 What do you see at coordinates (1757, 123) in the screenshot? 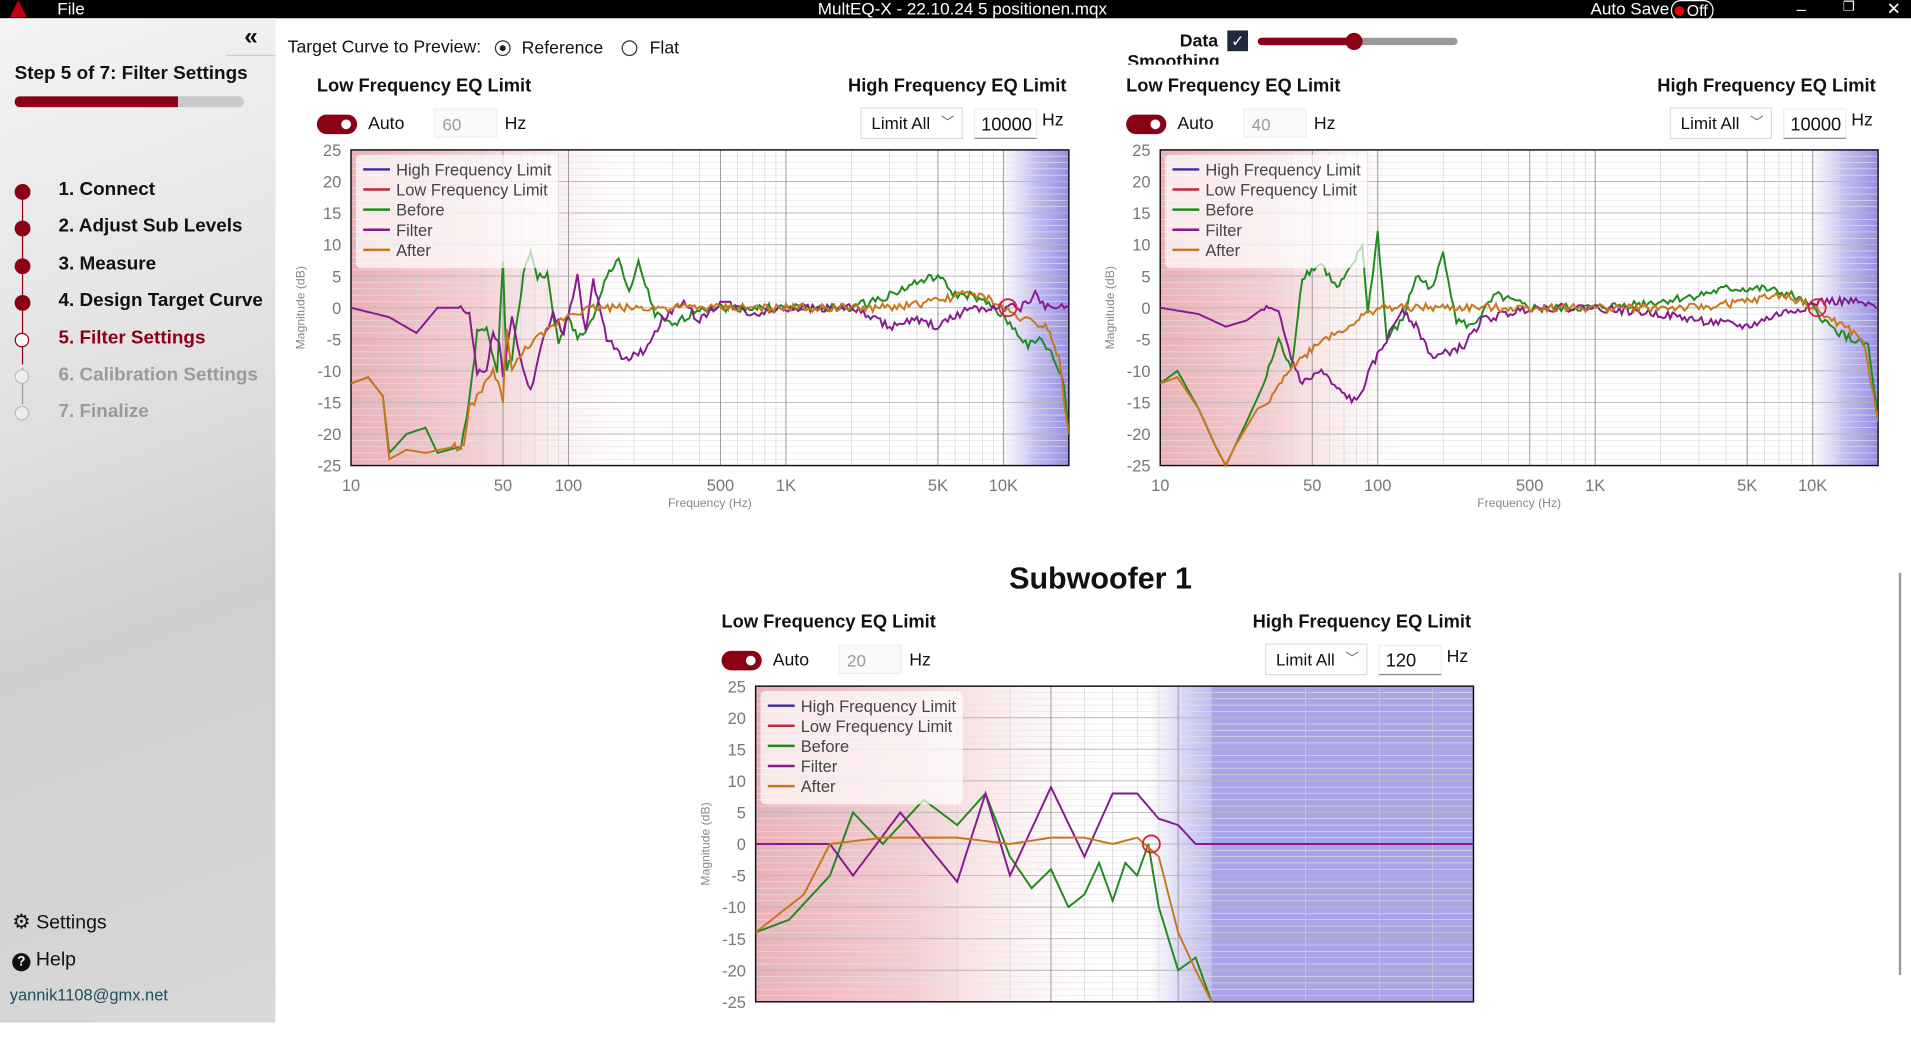
I see `chevron-down-icon: ﹀` at bounding box center [1757, 123].